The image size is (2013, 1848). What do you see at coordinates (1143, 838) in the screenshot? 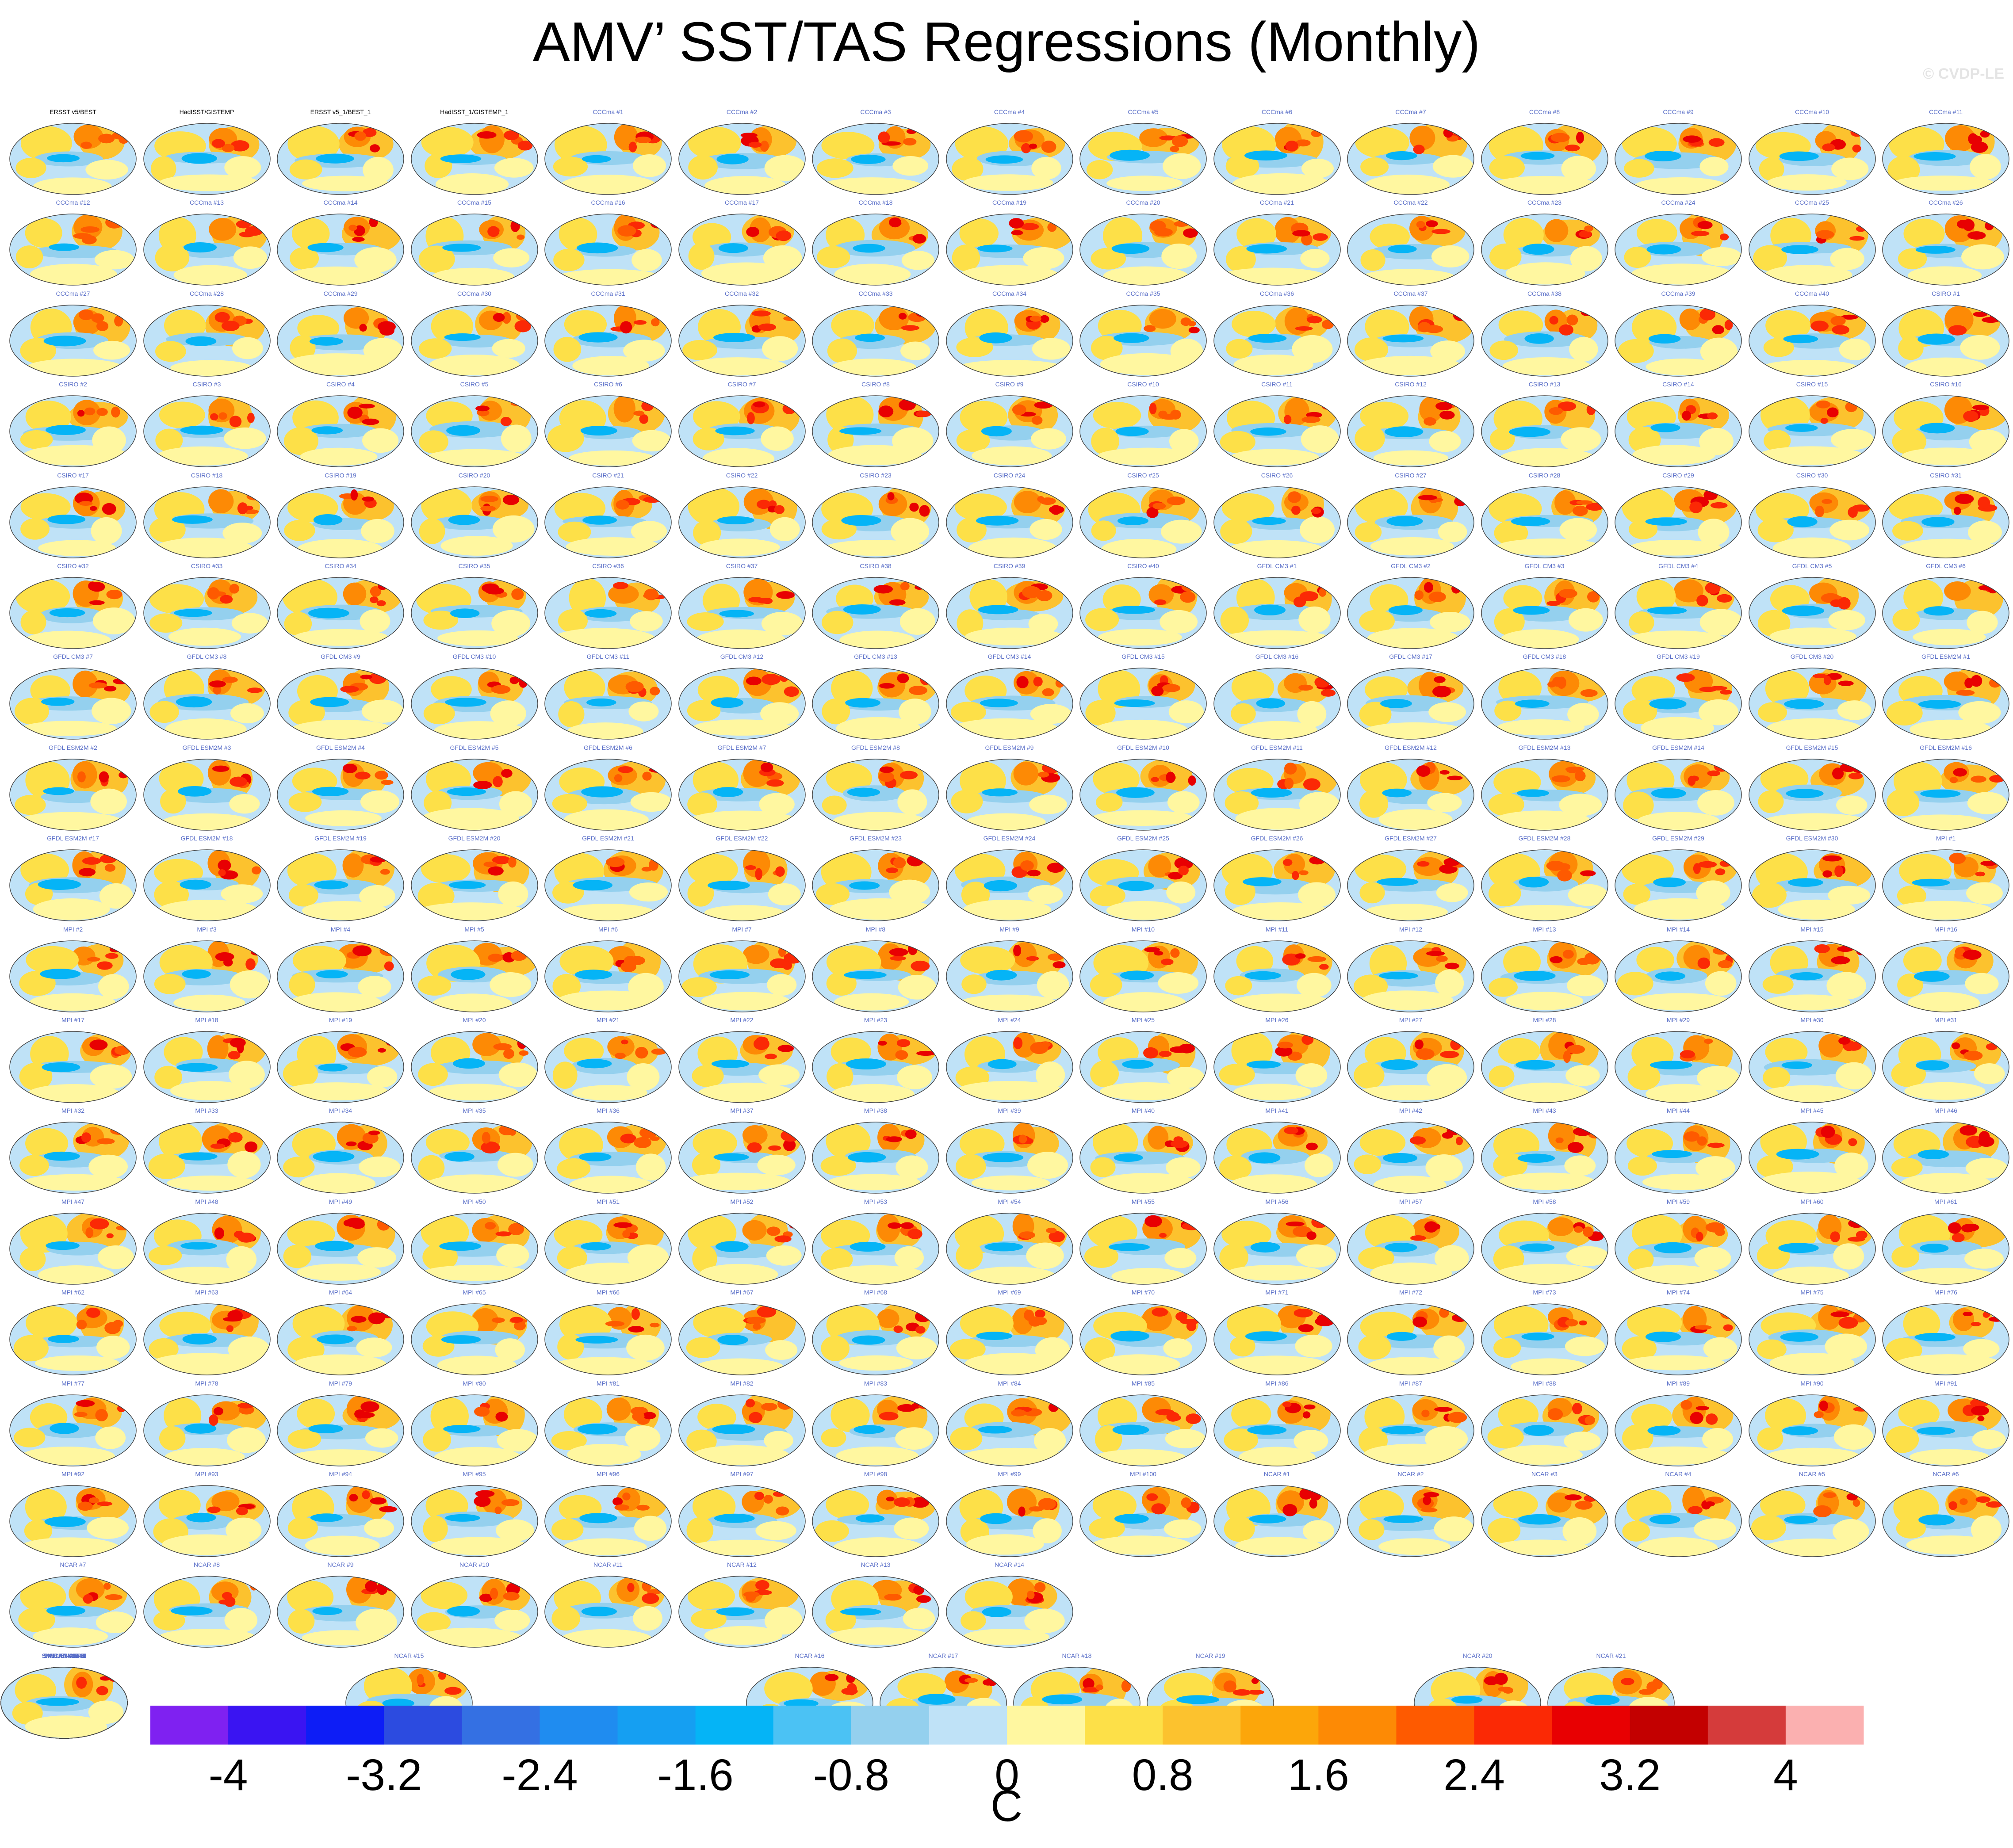
I see `panel-model-label: GFDL ESM2M #25` at bounding box center [1143, 838].